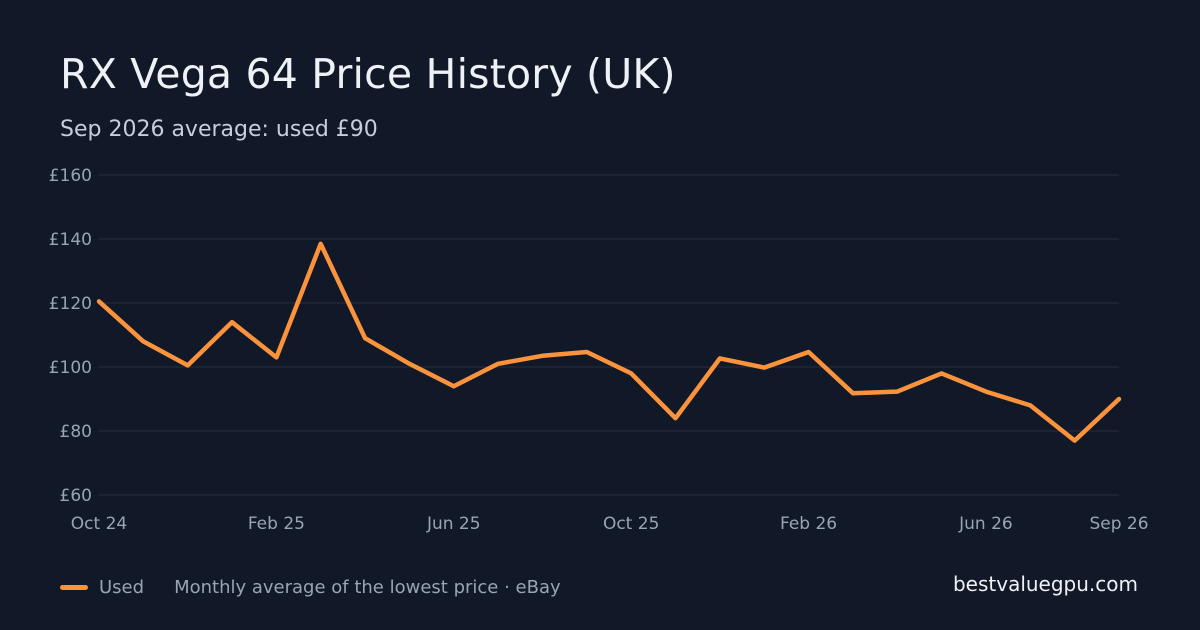 The image size is (1200, 630). Describe the element at coordinates (70, 176) in the screenshot. I see `y-tick-label: £160` at that location.